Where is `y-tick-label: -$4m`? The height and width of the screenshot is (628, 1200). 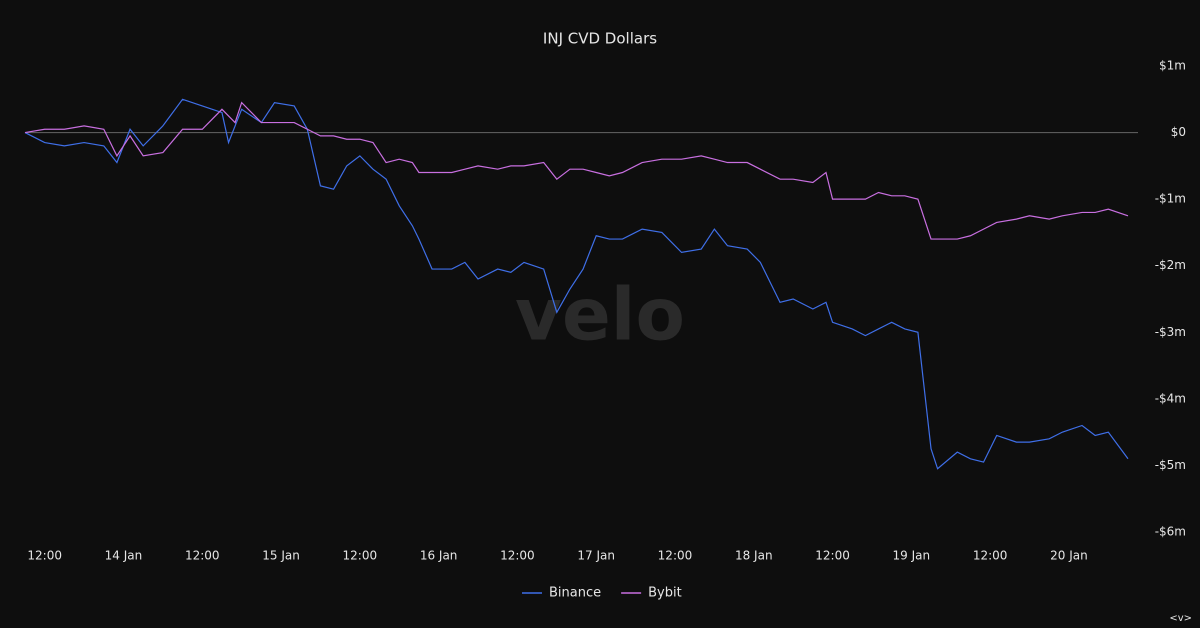
y-tick-label: -$4m is located at coordinates (1170, 398).